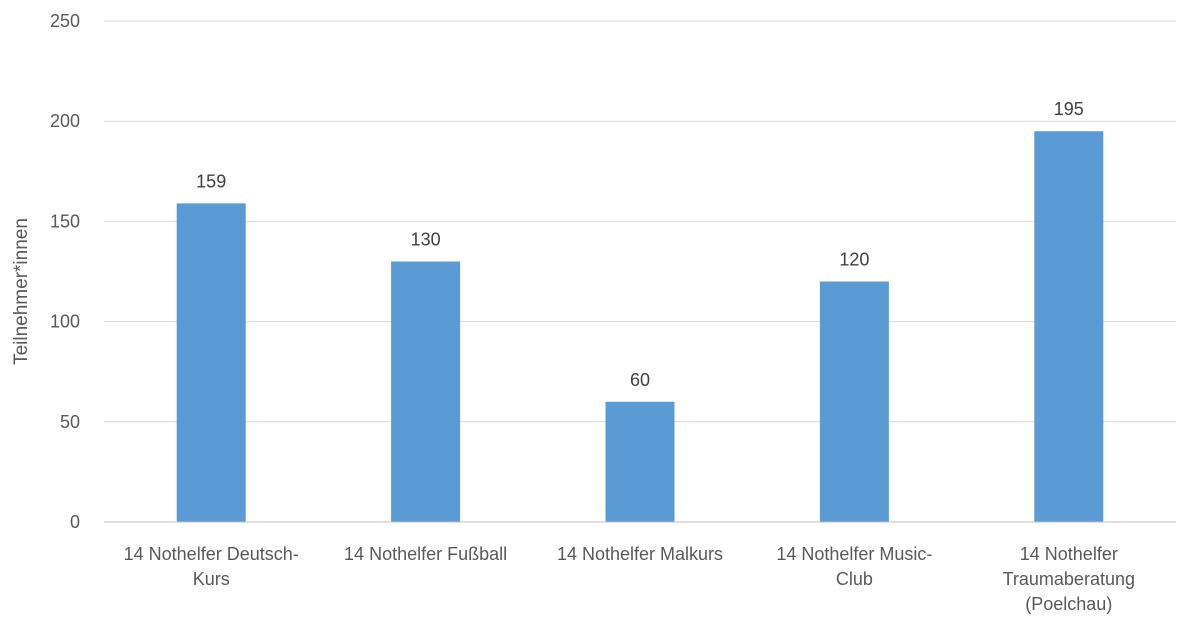 The image size is (1199, 622). What do you see at coordinates (65, 121) in the screenshot?
I see `y-tick-label: 200` at bounding box center [65, 121].